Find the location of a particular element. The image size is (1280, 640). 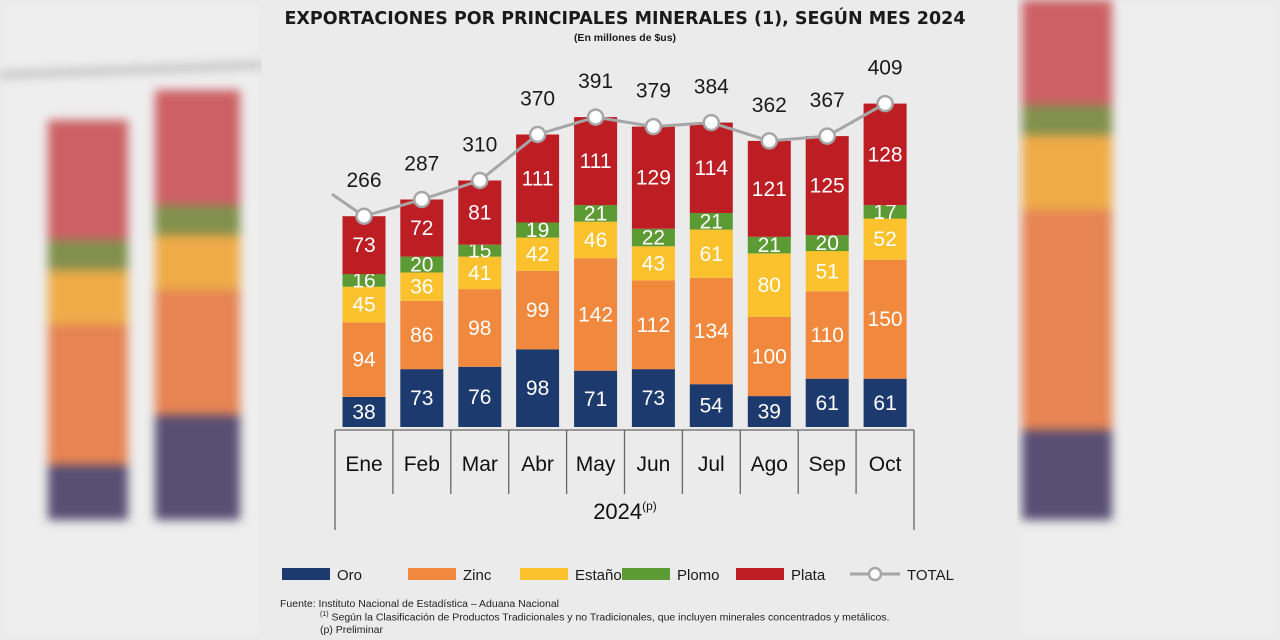

total-marker-ene is located at coordinates (364, 216).